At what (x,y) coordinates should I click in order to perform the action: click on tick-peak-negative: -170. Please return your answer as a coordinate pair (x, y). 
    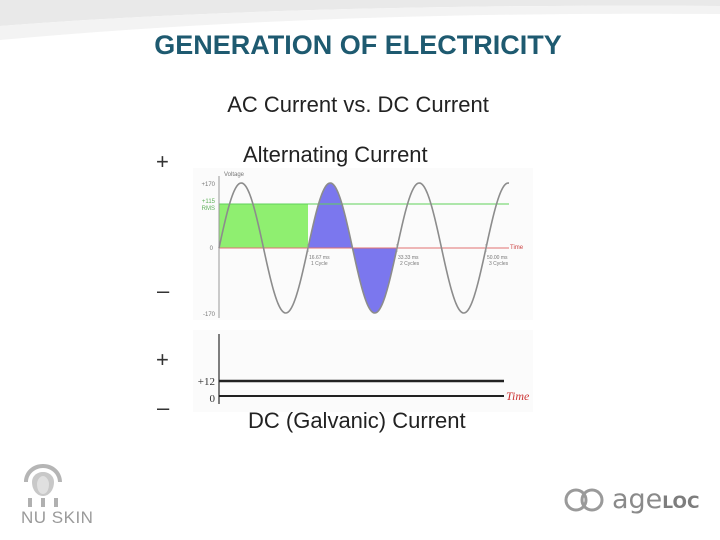
    Looking at the image, I should click on (209, 315).